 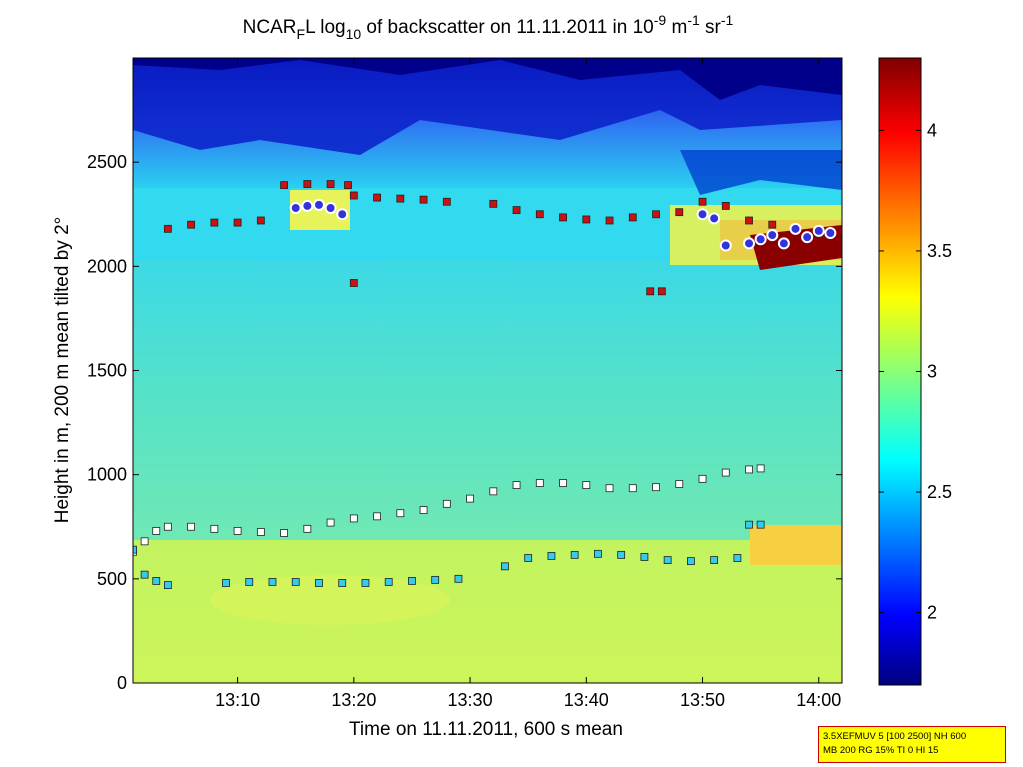 What do you see at coordinates (107, 475) in the screenshot?
I see `y-tick-label: 1000` at bounding box center [107, 475].